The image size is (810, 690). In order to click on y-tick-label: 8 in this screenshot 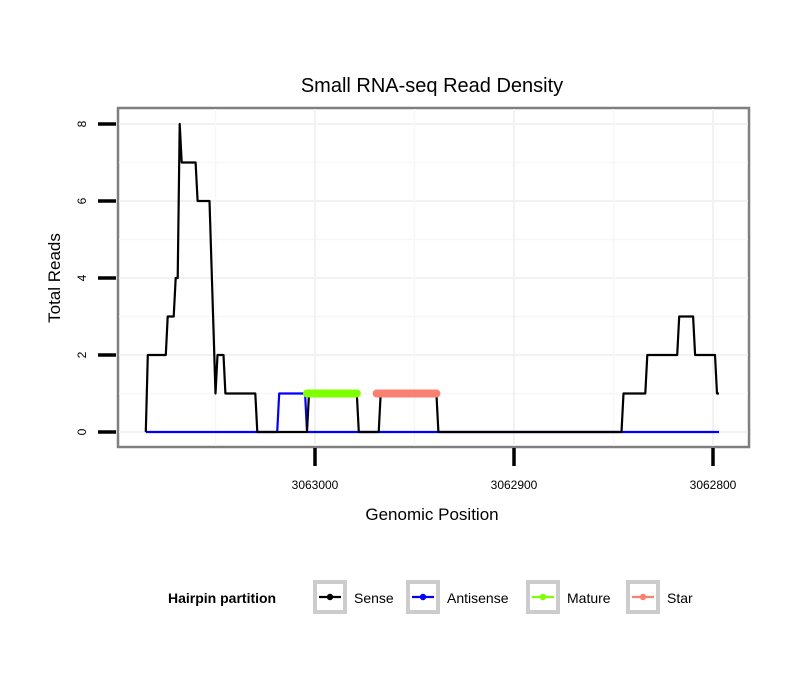, I will do `click(82, 123)`.